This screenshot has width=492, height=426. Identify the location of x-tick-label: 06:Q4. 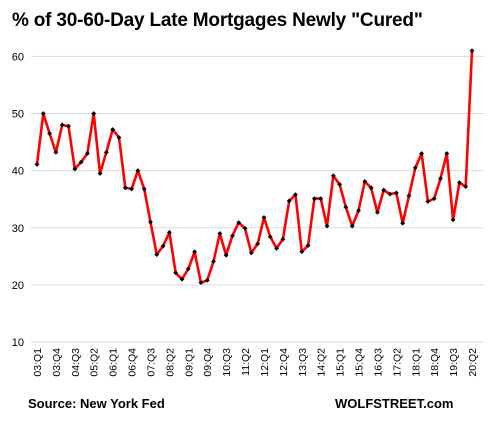
(133, 362).